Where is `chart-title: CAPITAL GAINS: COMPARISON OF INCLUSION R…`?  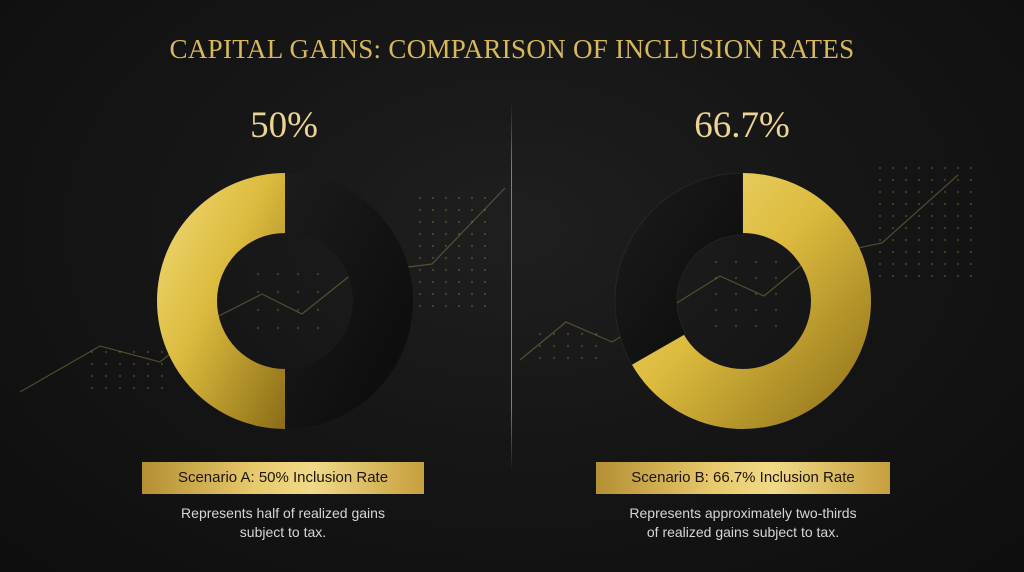 chart-title: CAPITAL GAINS: COMPARISON OF INCLUSION R… is located at coordinates (512, 49).